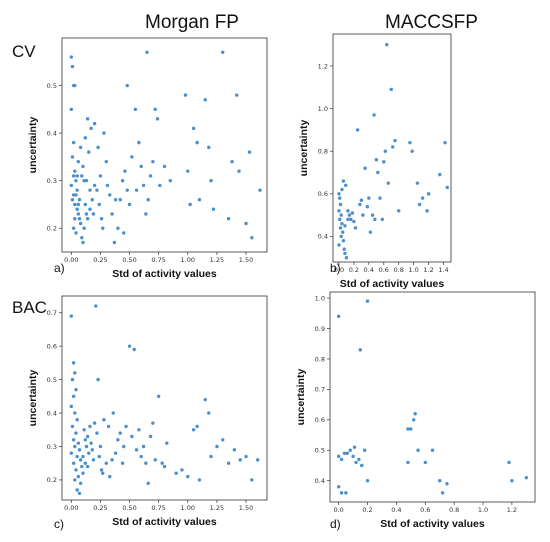  I want to click on x-tick-label: 0.8, so click(454, 510).